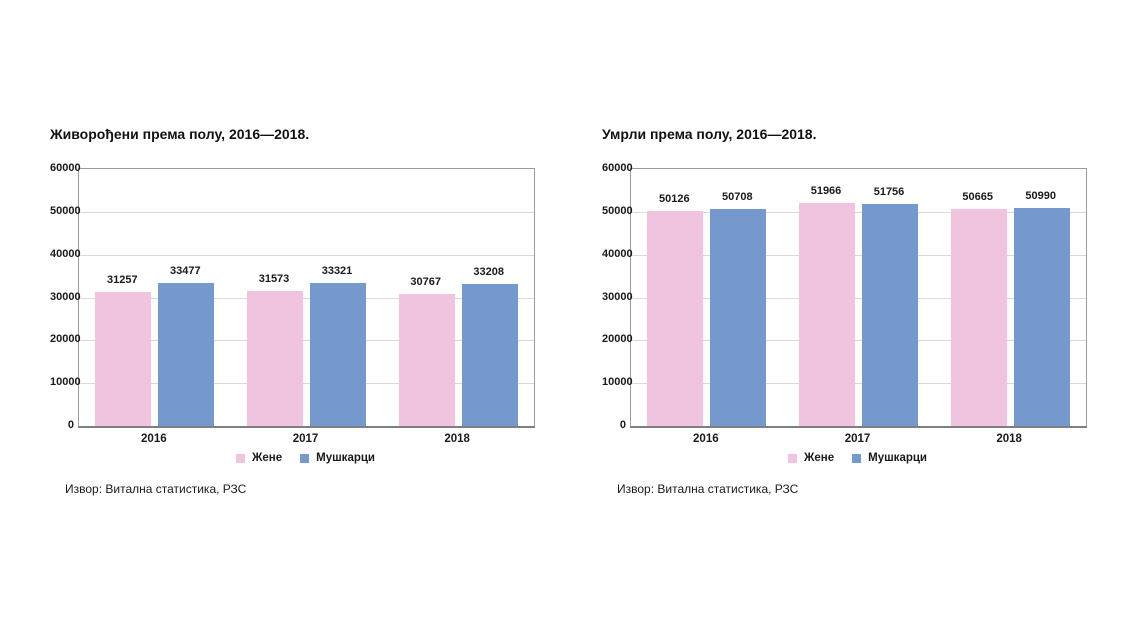 The width and height of the screenshot is (1140, 641). Describe the element at coordinates (425, 282) in the screenshot. I see `bar-value-label: 30767` at that location.